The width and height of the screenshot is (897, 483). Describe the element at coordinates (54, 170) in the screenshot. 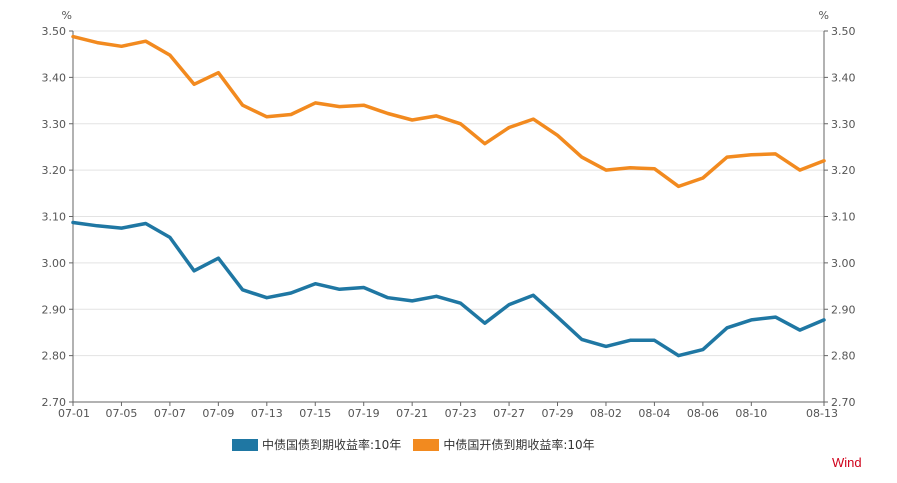

I see `y-tick-label-left: 3.20` at that location.